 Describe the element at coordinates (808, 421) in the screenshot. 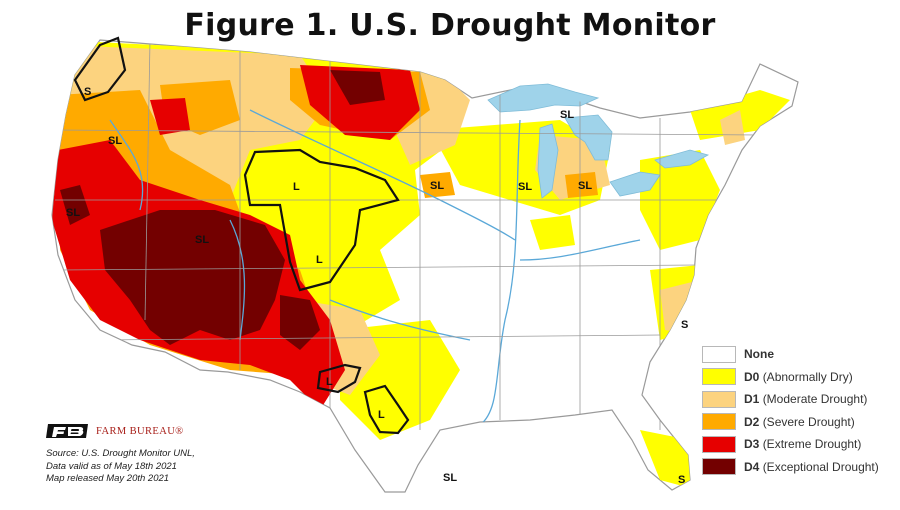

I see `legend-desc: (Severe Drought)` at that location.